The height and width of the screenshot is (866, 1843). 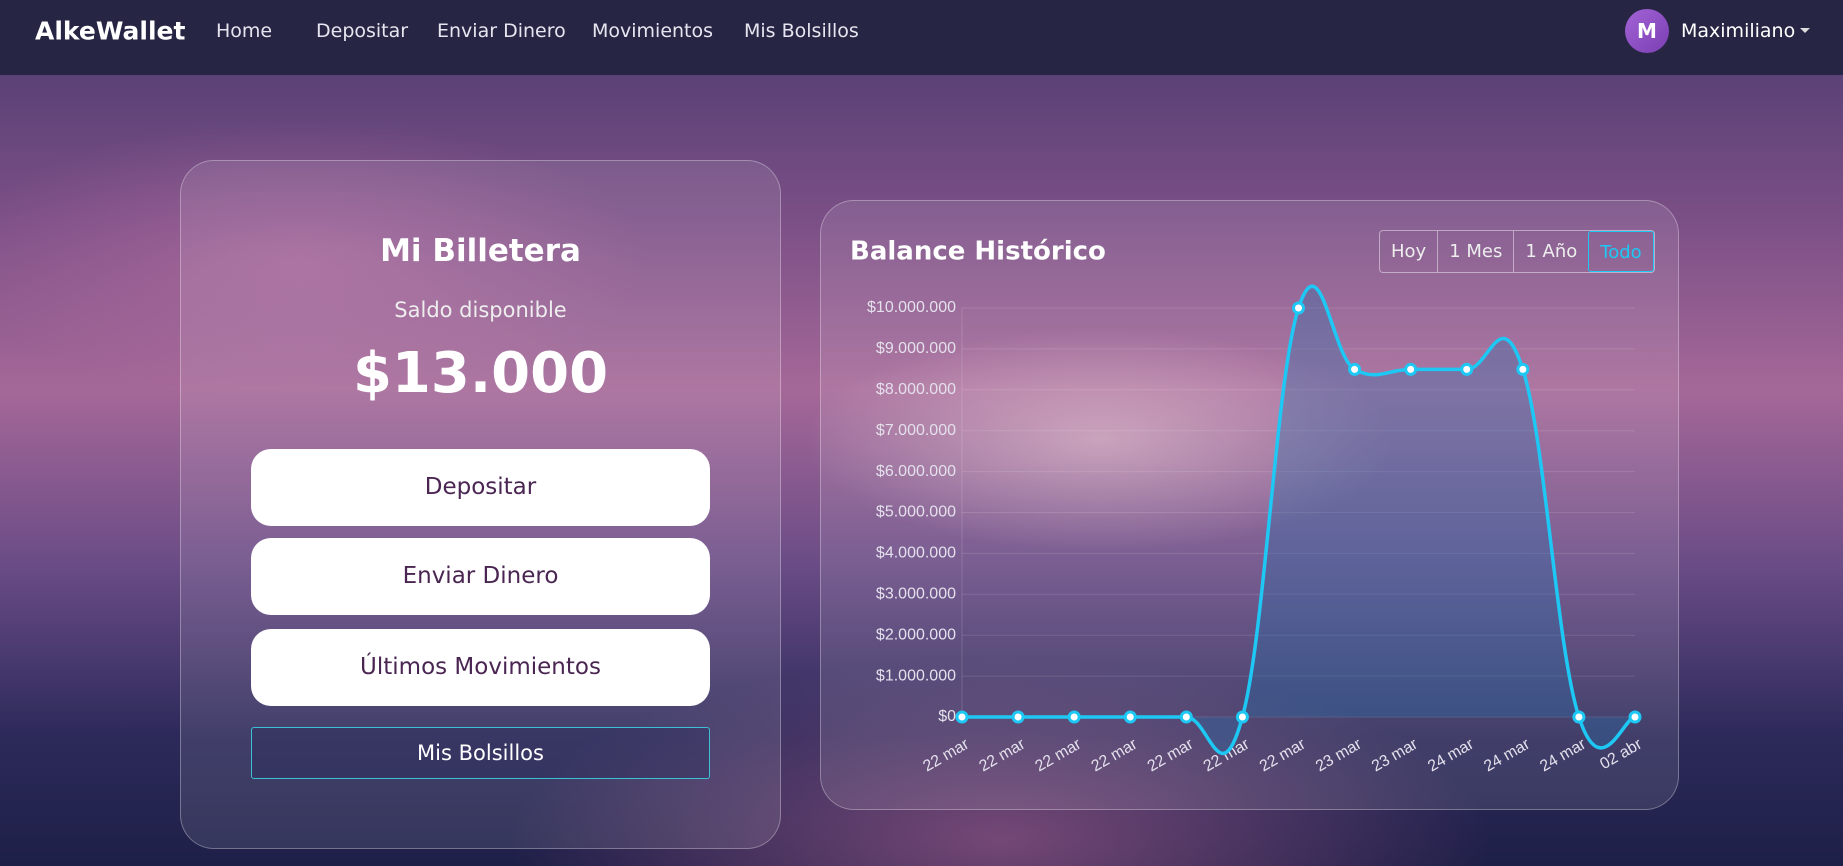 I want to click on nav-link: Movimientos, so click(x=653, y=31).